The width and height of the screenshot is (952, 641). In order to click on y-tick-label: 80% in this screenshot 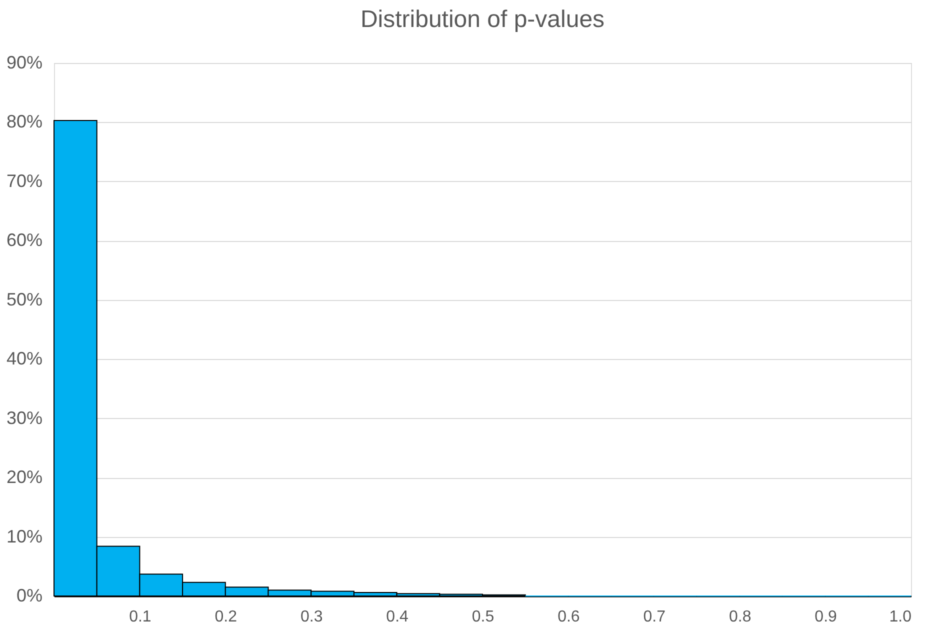, I will do `click(24, 122)`.